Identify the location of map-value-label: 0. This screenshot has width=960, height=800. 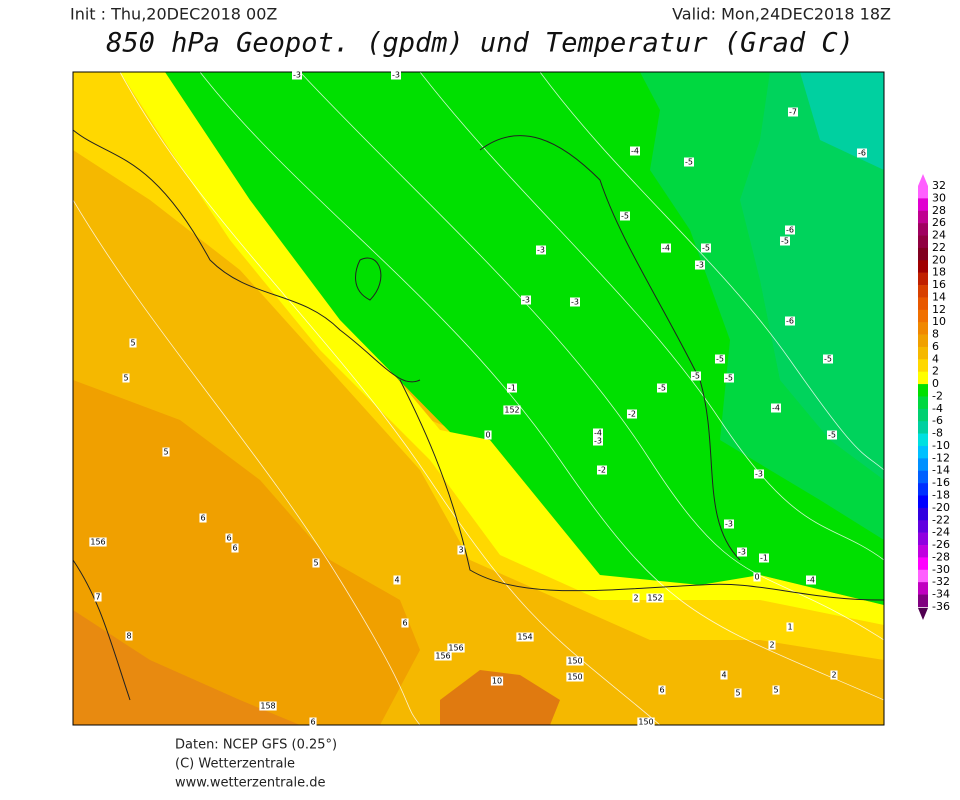
(487, 435).